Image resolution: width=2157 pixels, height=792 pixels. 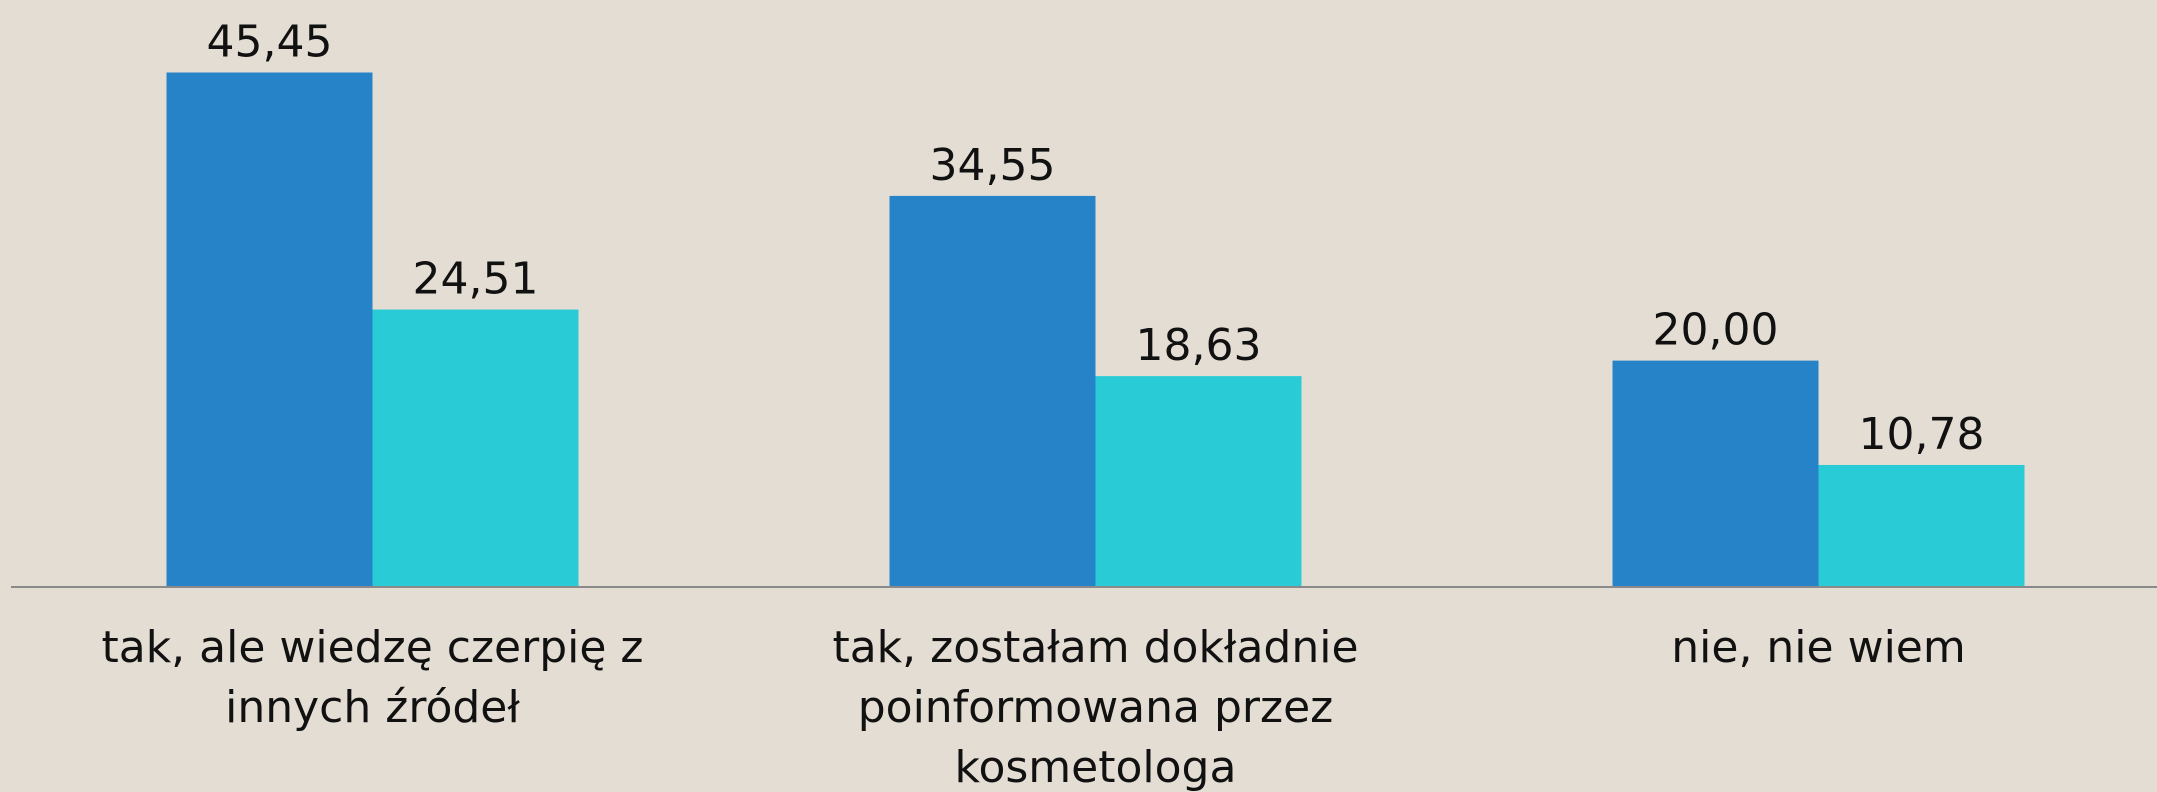 I want to click on value-label: 34,55, so click(x=993, y=165).